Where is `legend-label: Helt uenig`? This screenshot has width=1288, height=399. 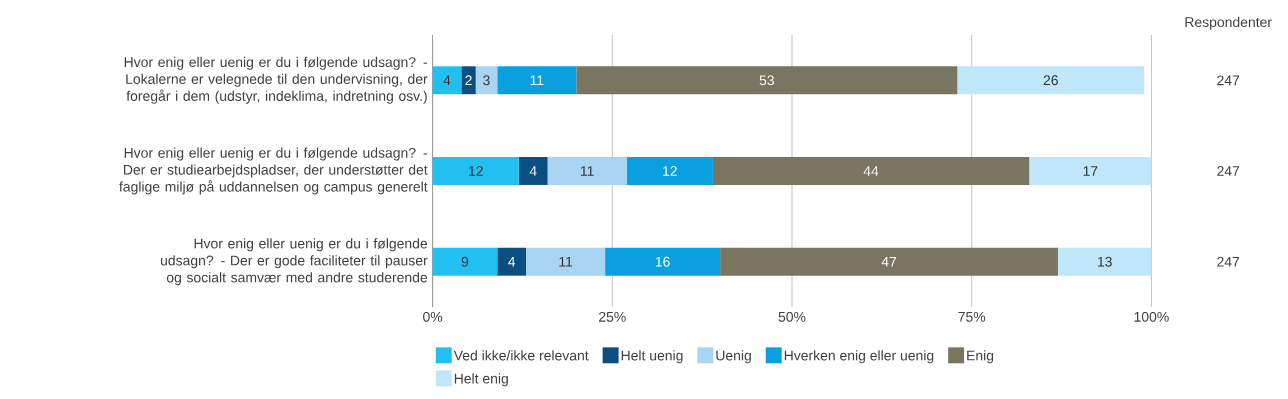 legend-label: Helt uenig is located at coordinates (652, 357).